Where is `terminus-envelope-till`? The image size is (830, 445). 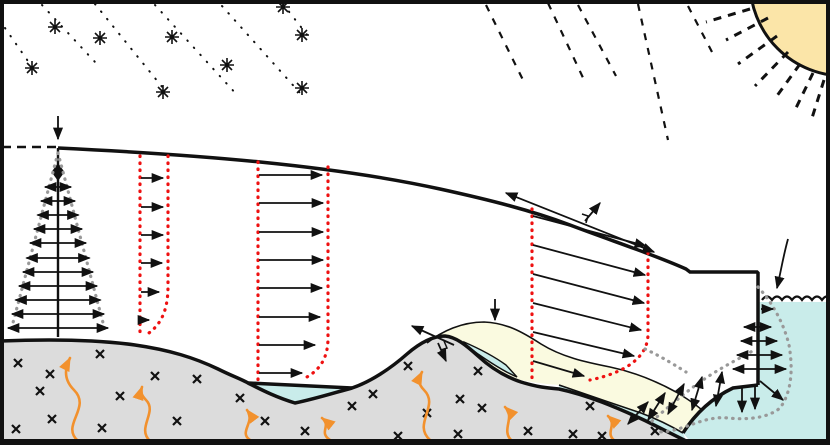 terminus-envelope-till is located at coordinates (665, 360).